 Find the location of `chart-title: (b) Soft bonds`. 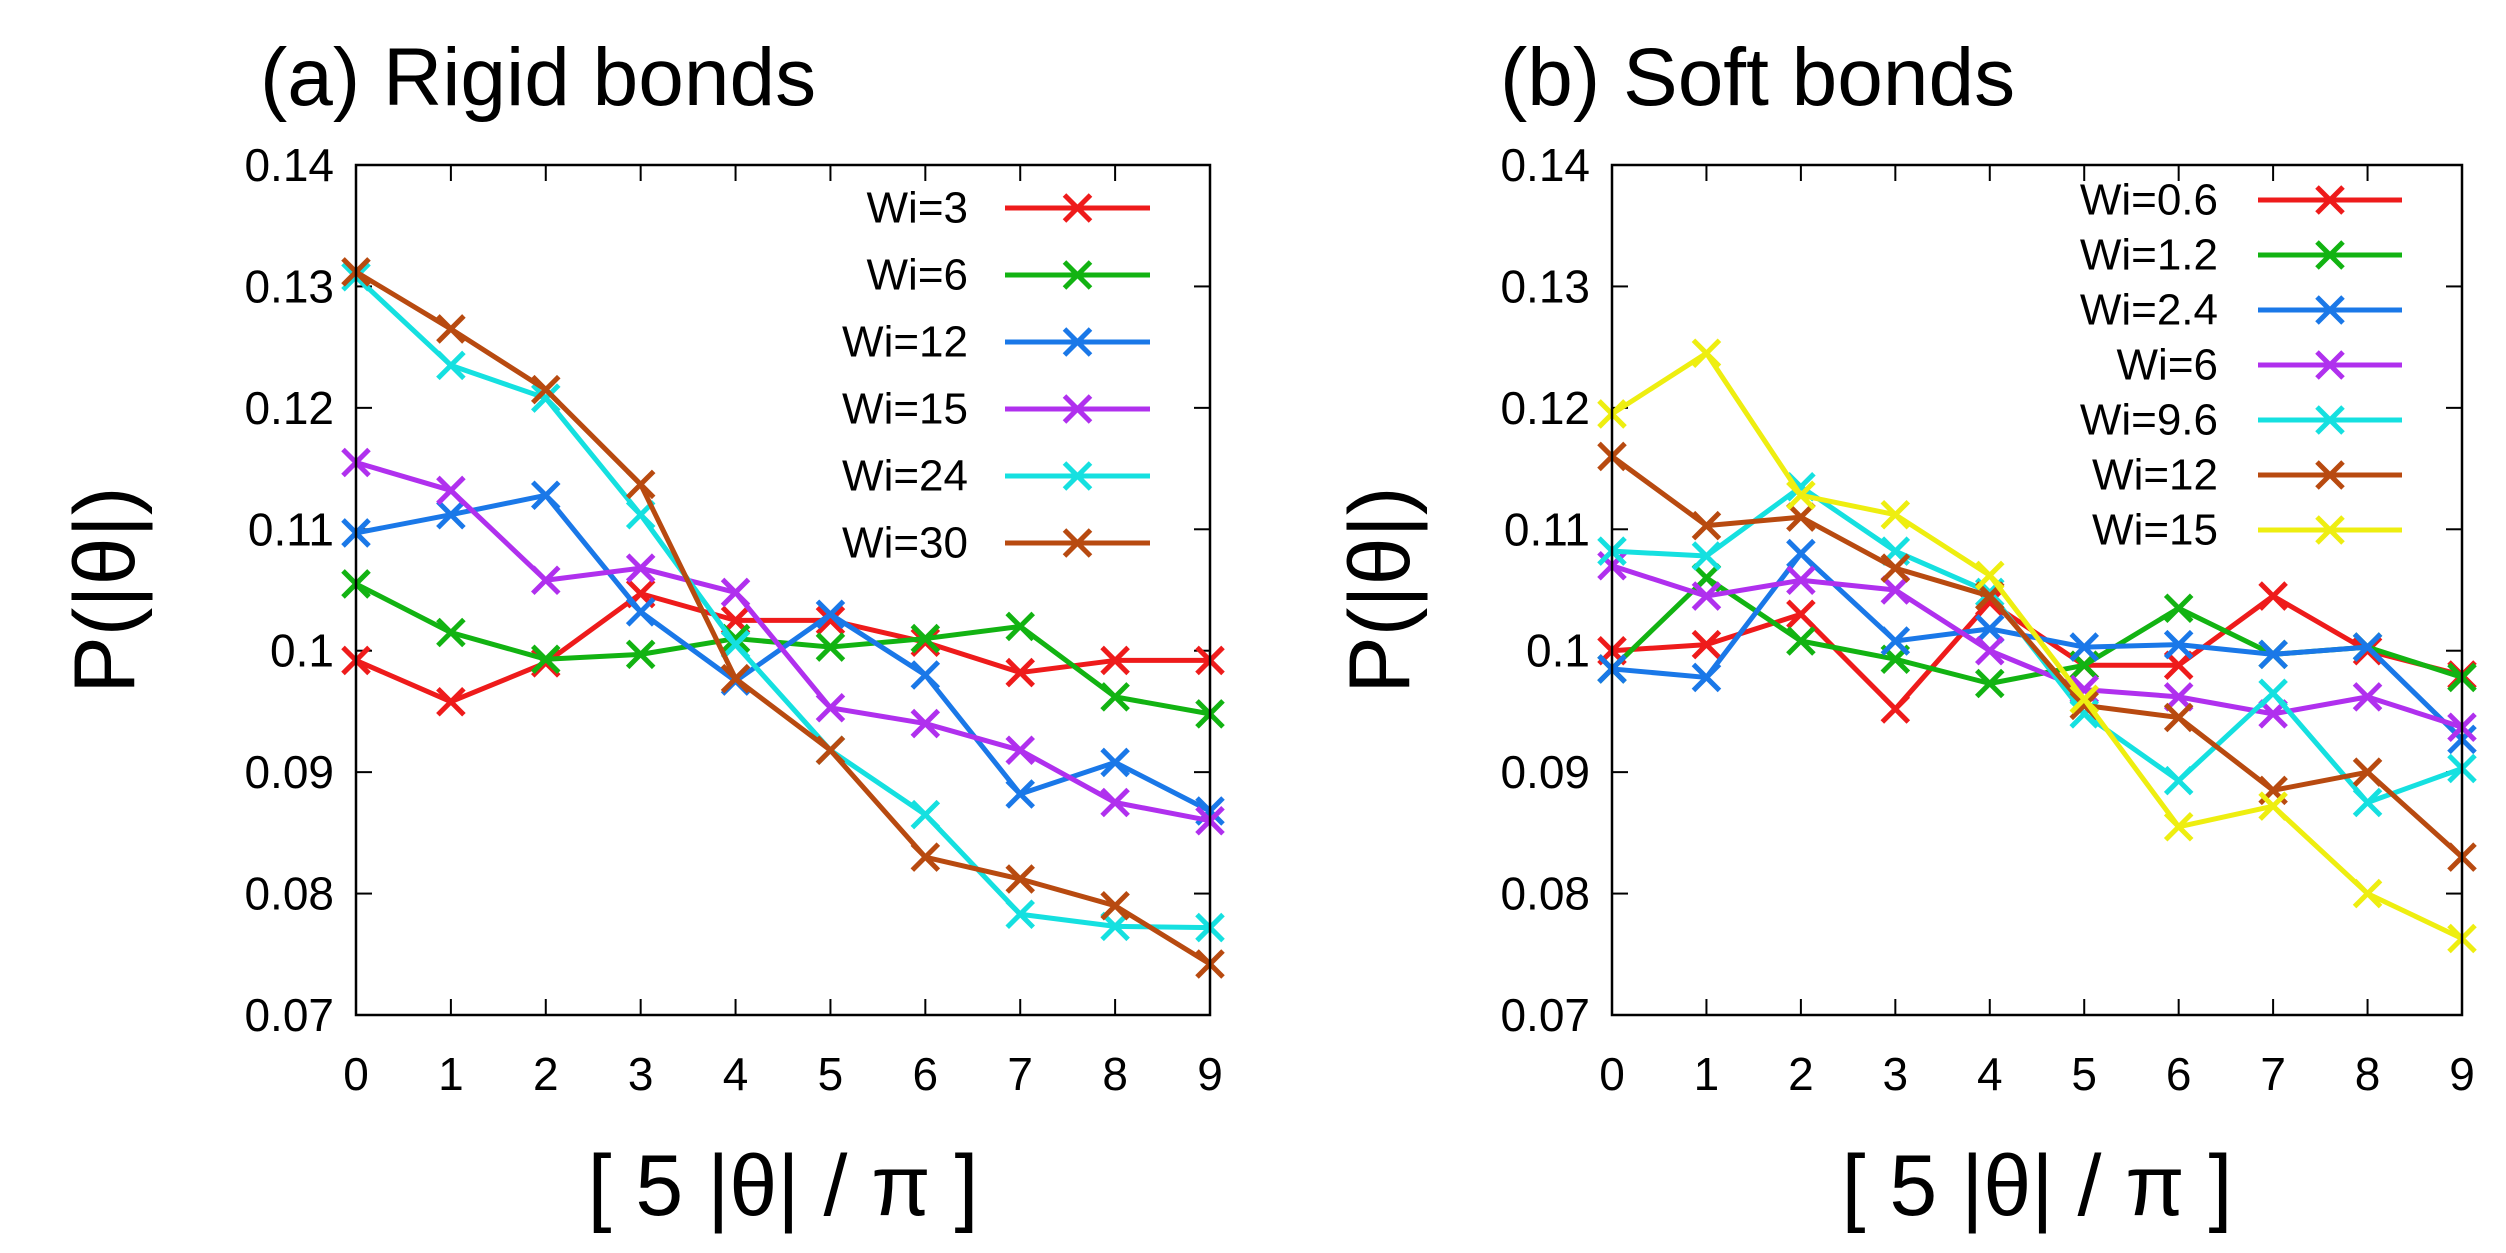

chart-title: (b) Soft bonds is located at coordinates (1757, 77).